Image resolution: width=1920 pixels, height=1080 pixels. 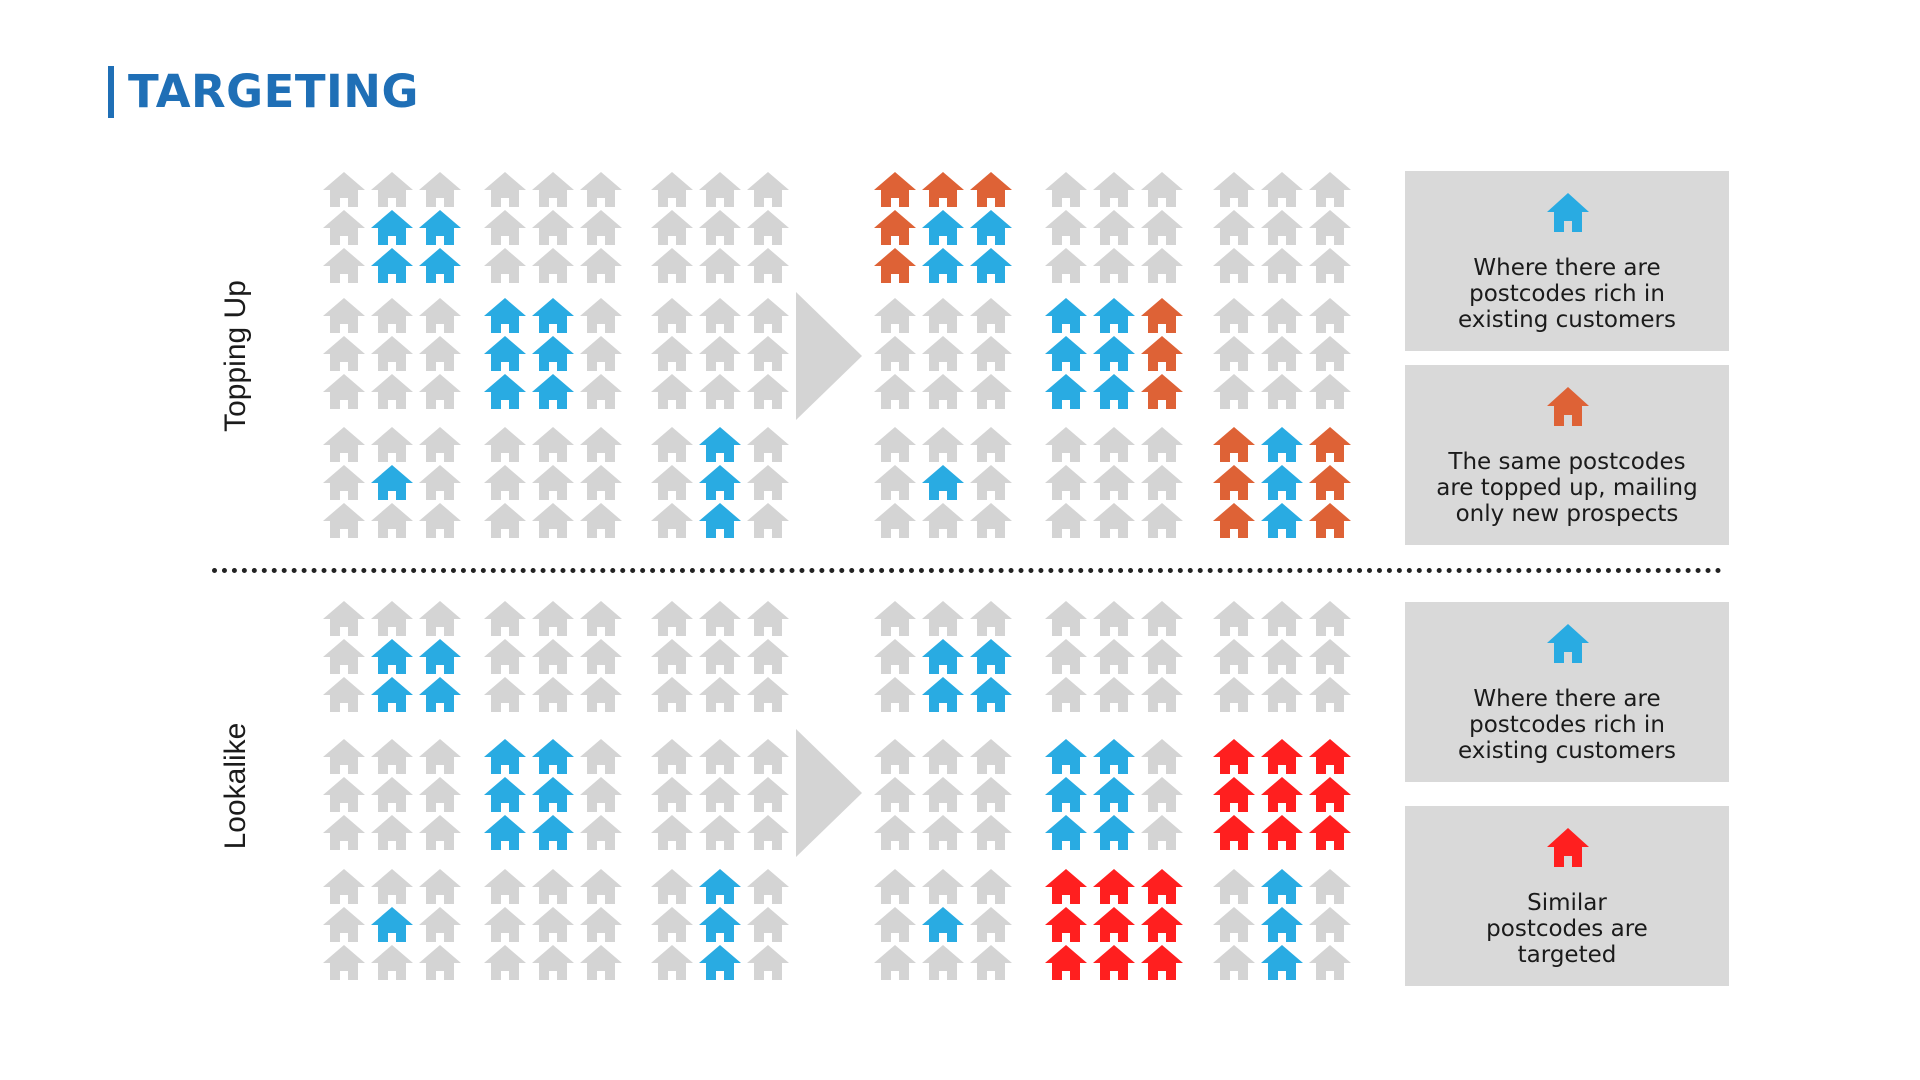 What do you see at coordinates (273, 91) in the screenshot?
I see `page-title: TARGETING` at bounding box center [273, 91].